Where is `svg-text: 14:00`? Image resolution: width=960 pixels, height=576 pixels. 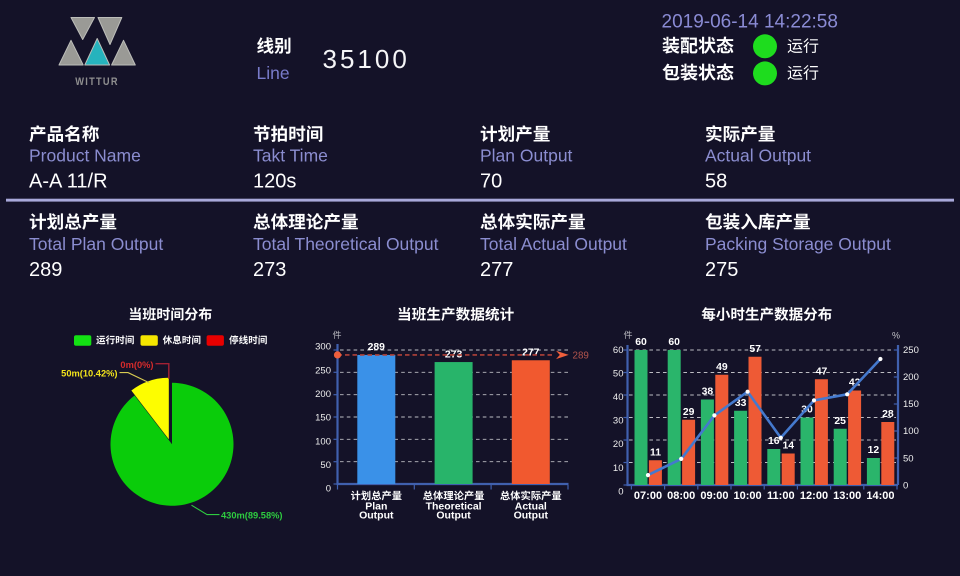 svg-text: 14:00 is located at coordinates (880, 496).